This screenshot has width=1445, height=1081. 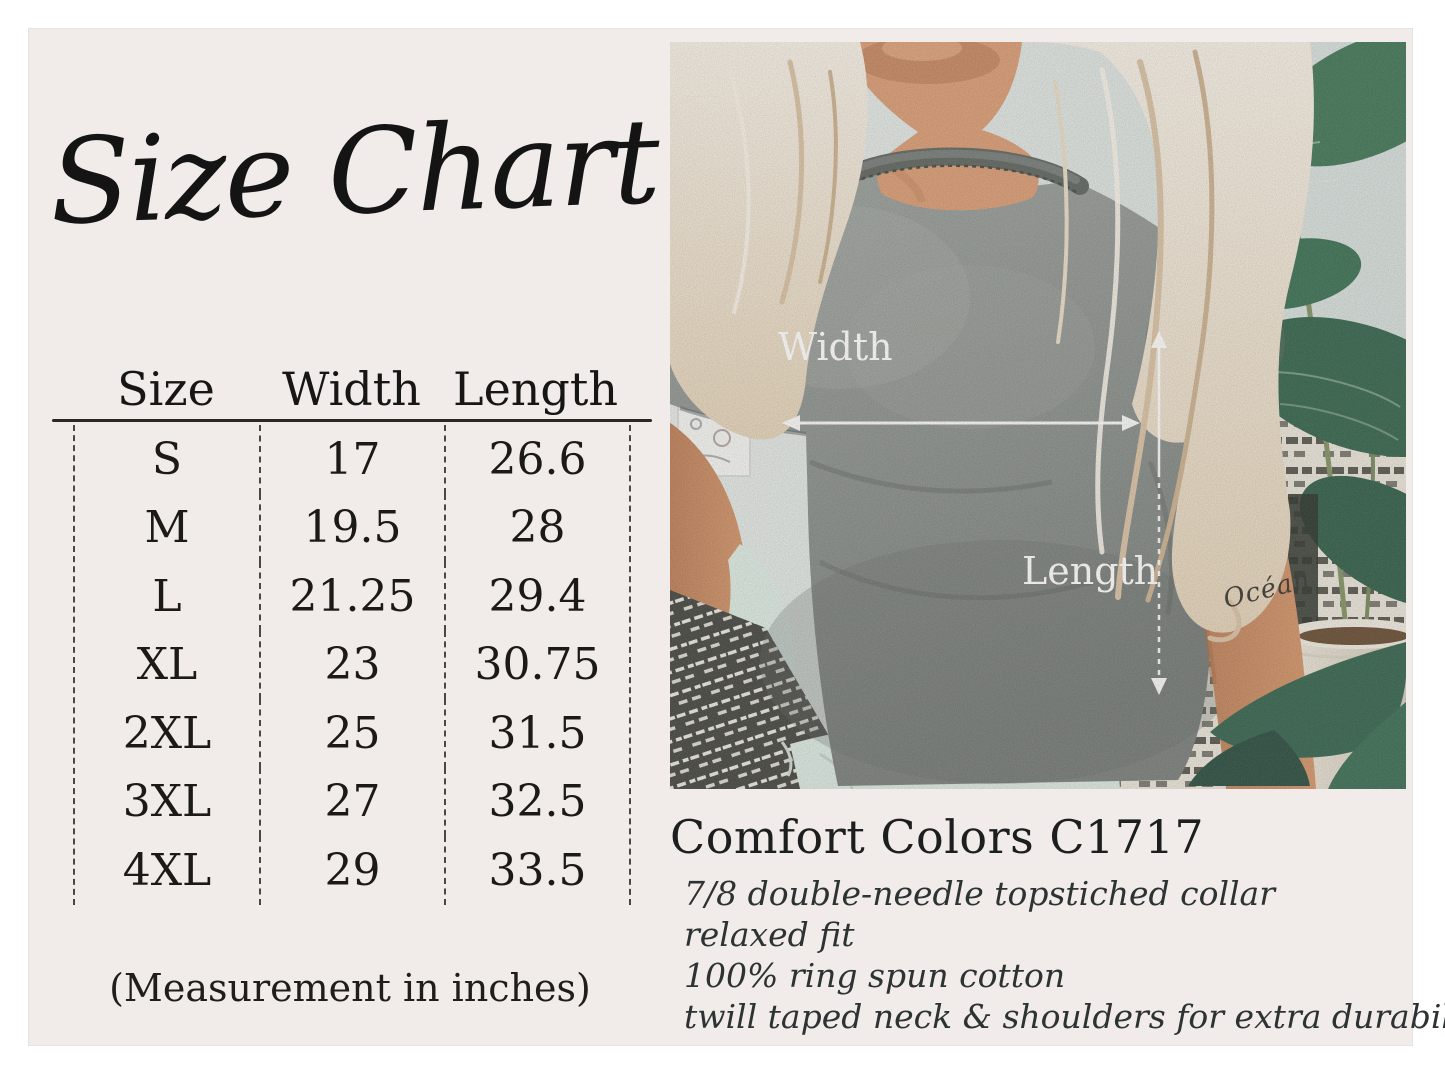 What do you see at coordinates (353, 527) in the screenshot?
I see `width-cell: 19.5` at bounding box center [353, 527].